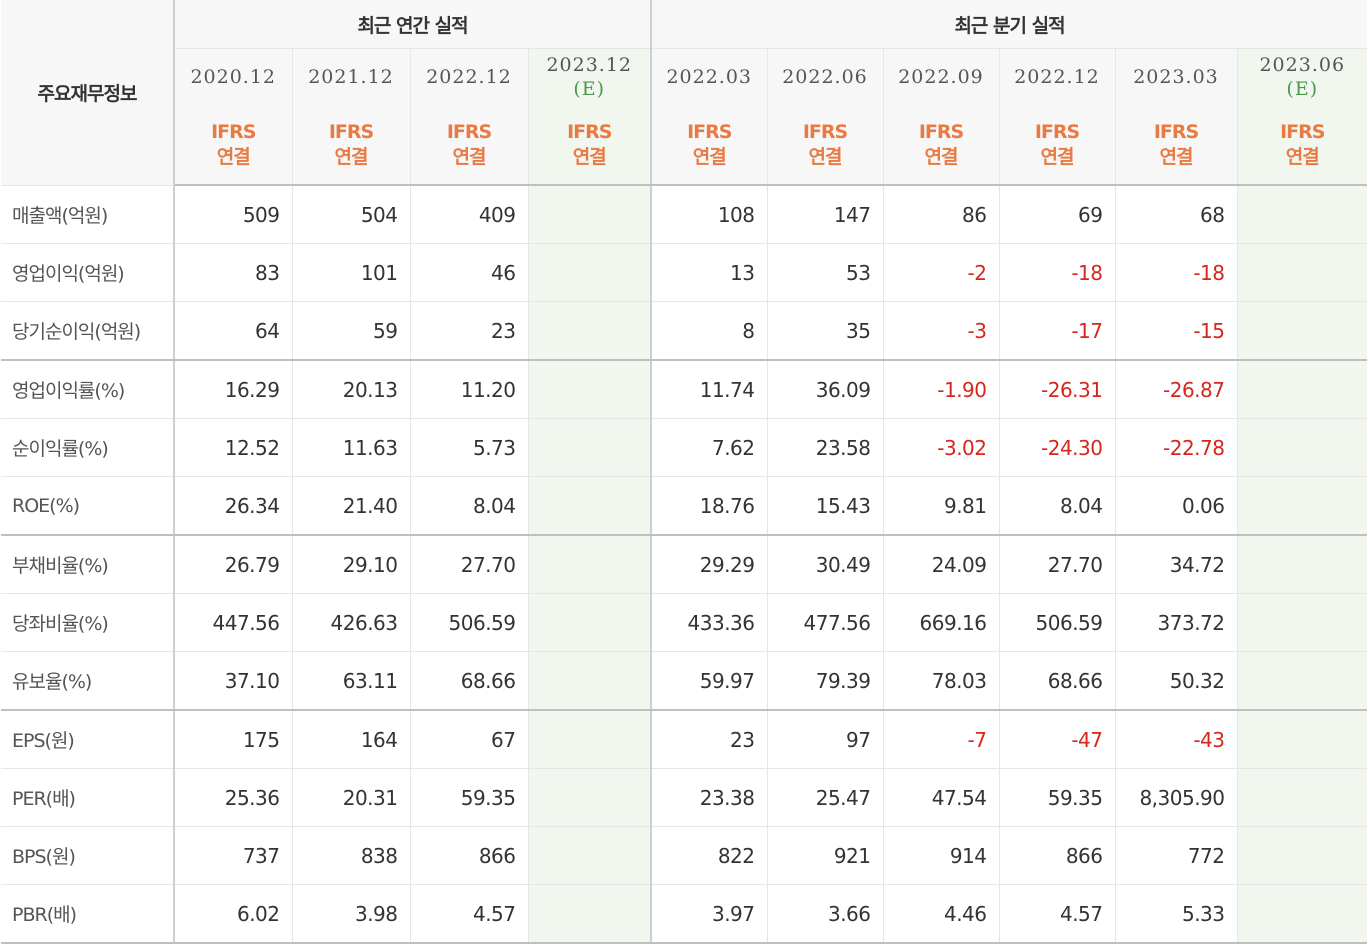 The height and width of the screenshot is (946, 1368). Describe the element at coordinates (233, 214) in the screenshot. I see `value-cell: 509` at that location.